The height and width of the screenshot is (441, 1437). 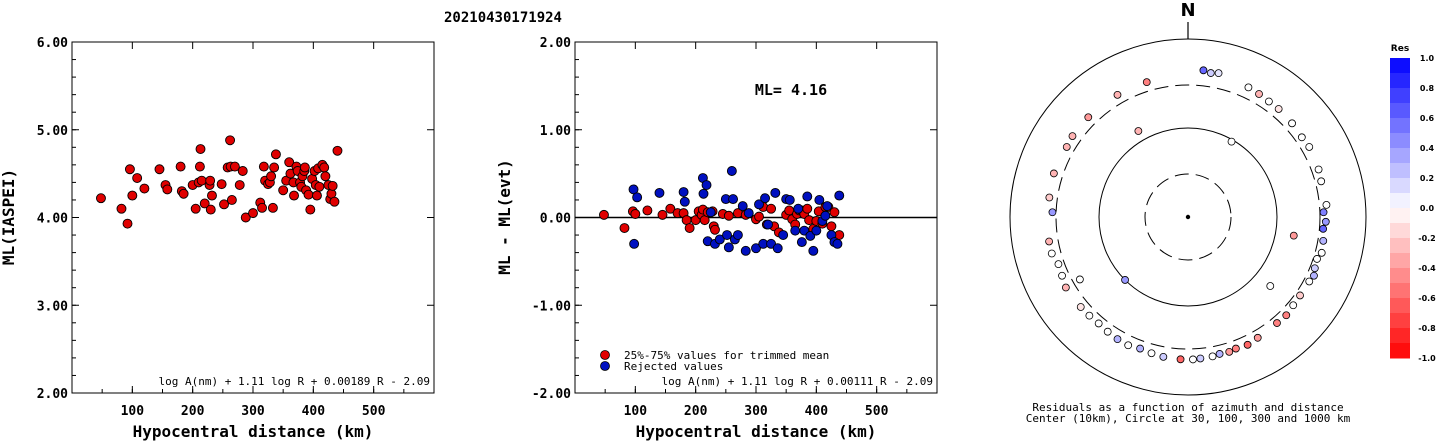 I want to click on legend-marker-rejected, so click(x=605, y=366).